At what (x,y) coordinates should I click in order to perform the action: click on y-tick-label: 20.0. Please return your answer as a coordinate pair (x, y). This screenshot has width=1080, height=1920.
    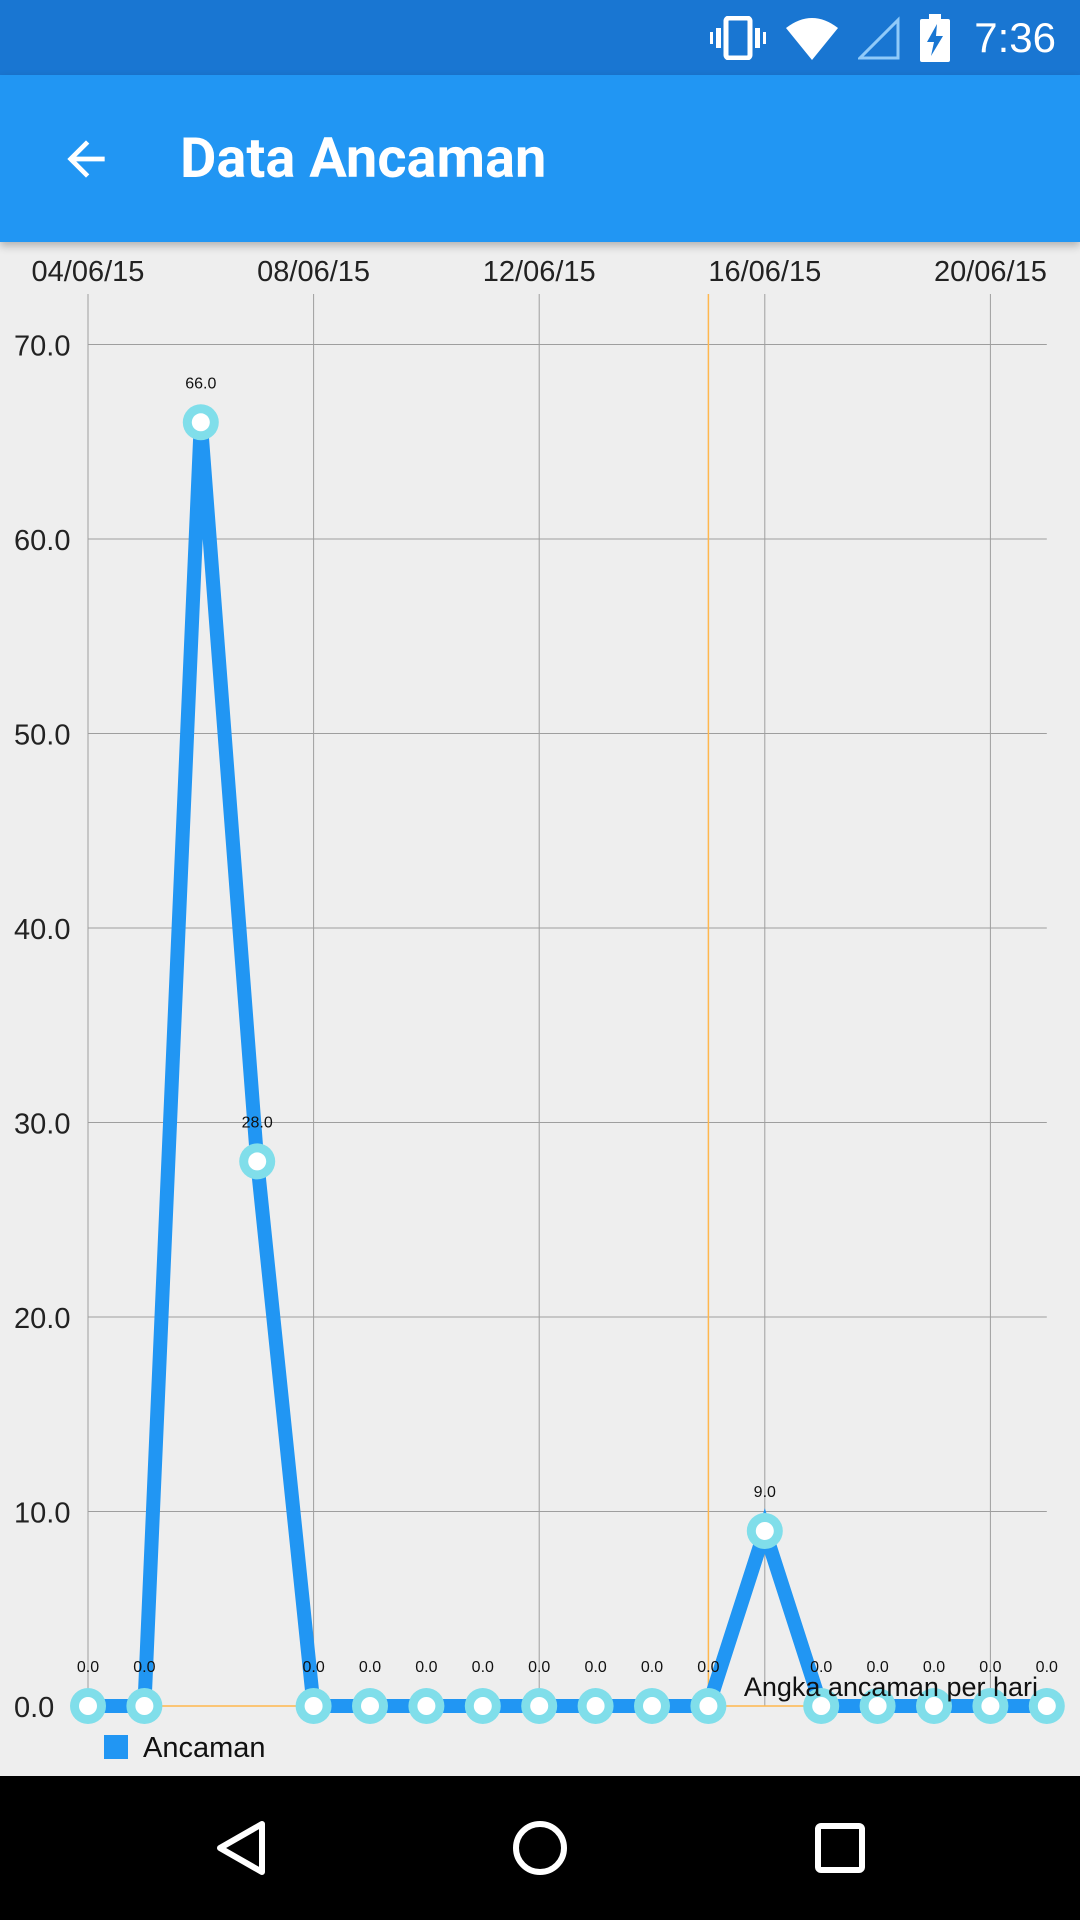
    Looking at the image, I should click on (42, 1319).